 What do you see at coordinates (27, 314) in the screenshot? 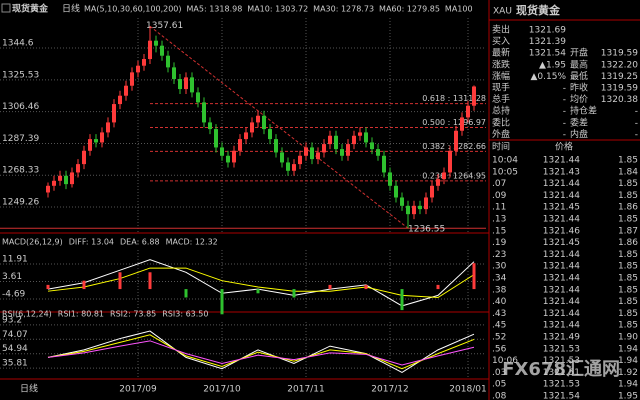
I see `panel-title: RSI(6,12,24)` at bounding box center [27, 314].